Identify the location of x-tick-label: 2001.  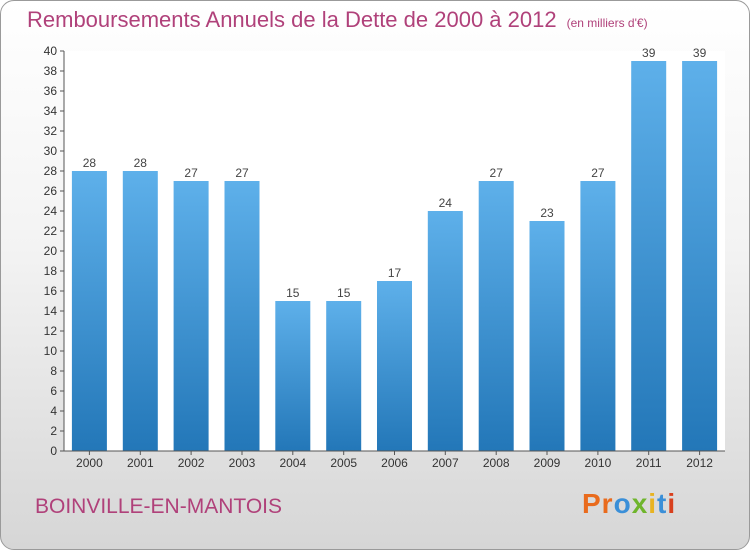
(140, 463).